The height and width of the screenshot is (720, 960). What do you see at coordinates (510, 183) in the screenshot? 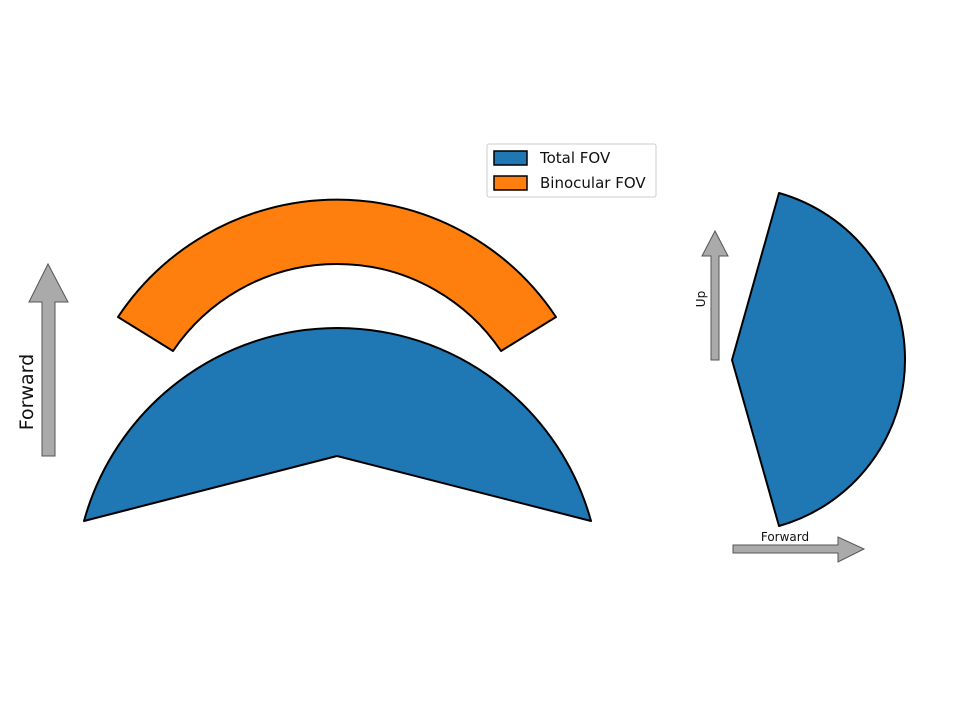
I see `legend-swatch-binocular-fov` at bounding box center [510, 183].